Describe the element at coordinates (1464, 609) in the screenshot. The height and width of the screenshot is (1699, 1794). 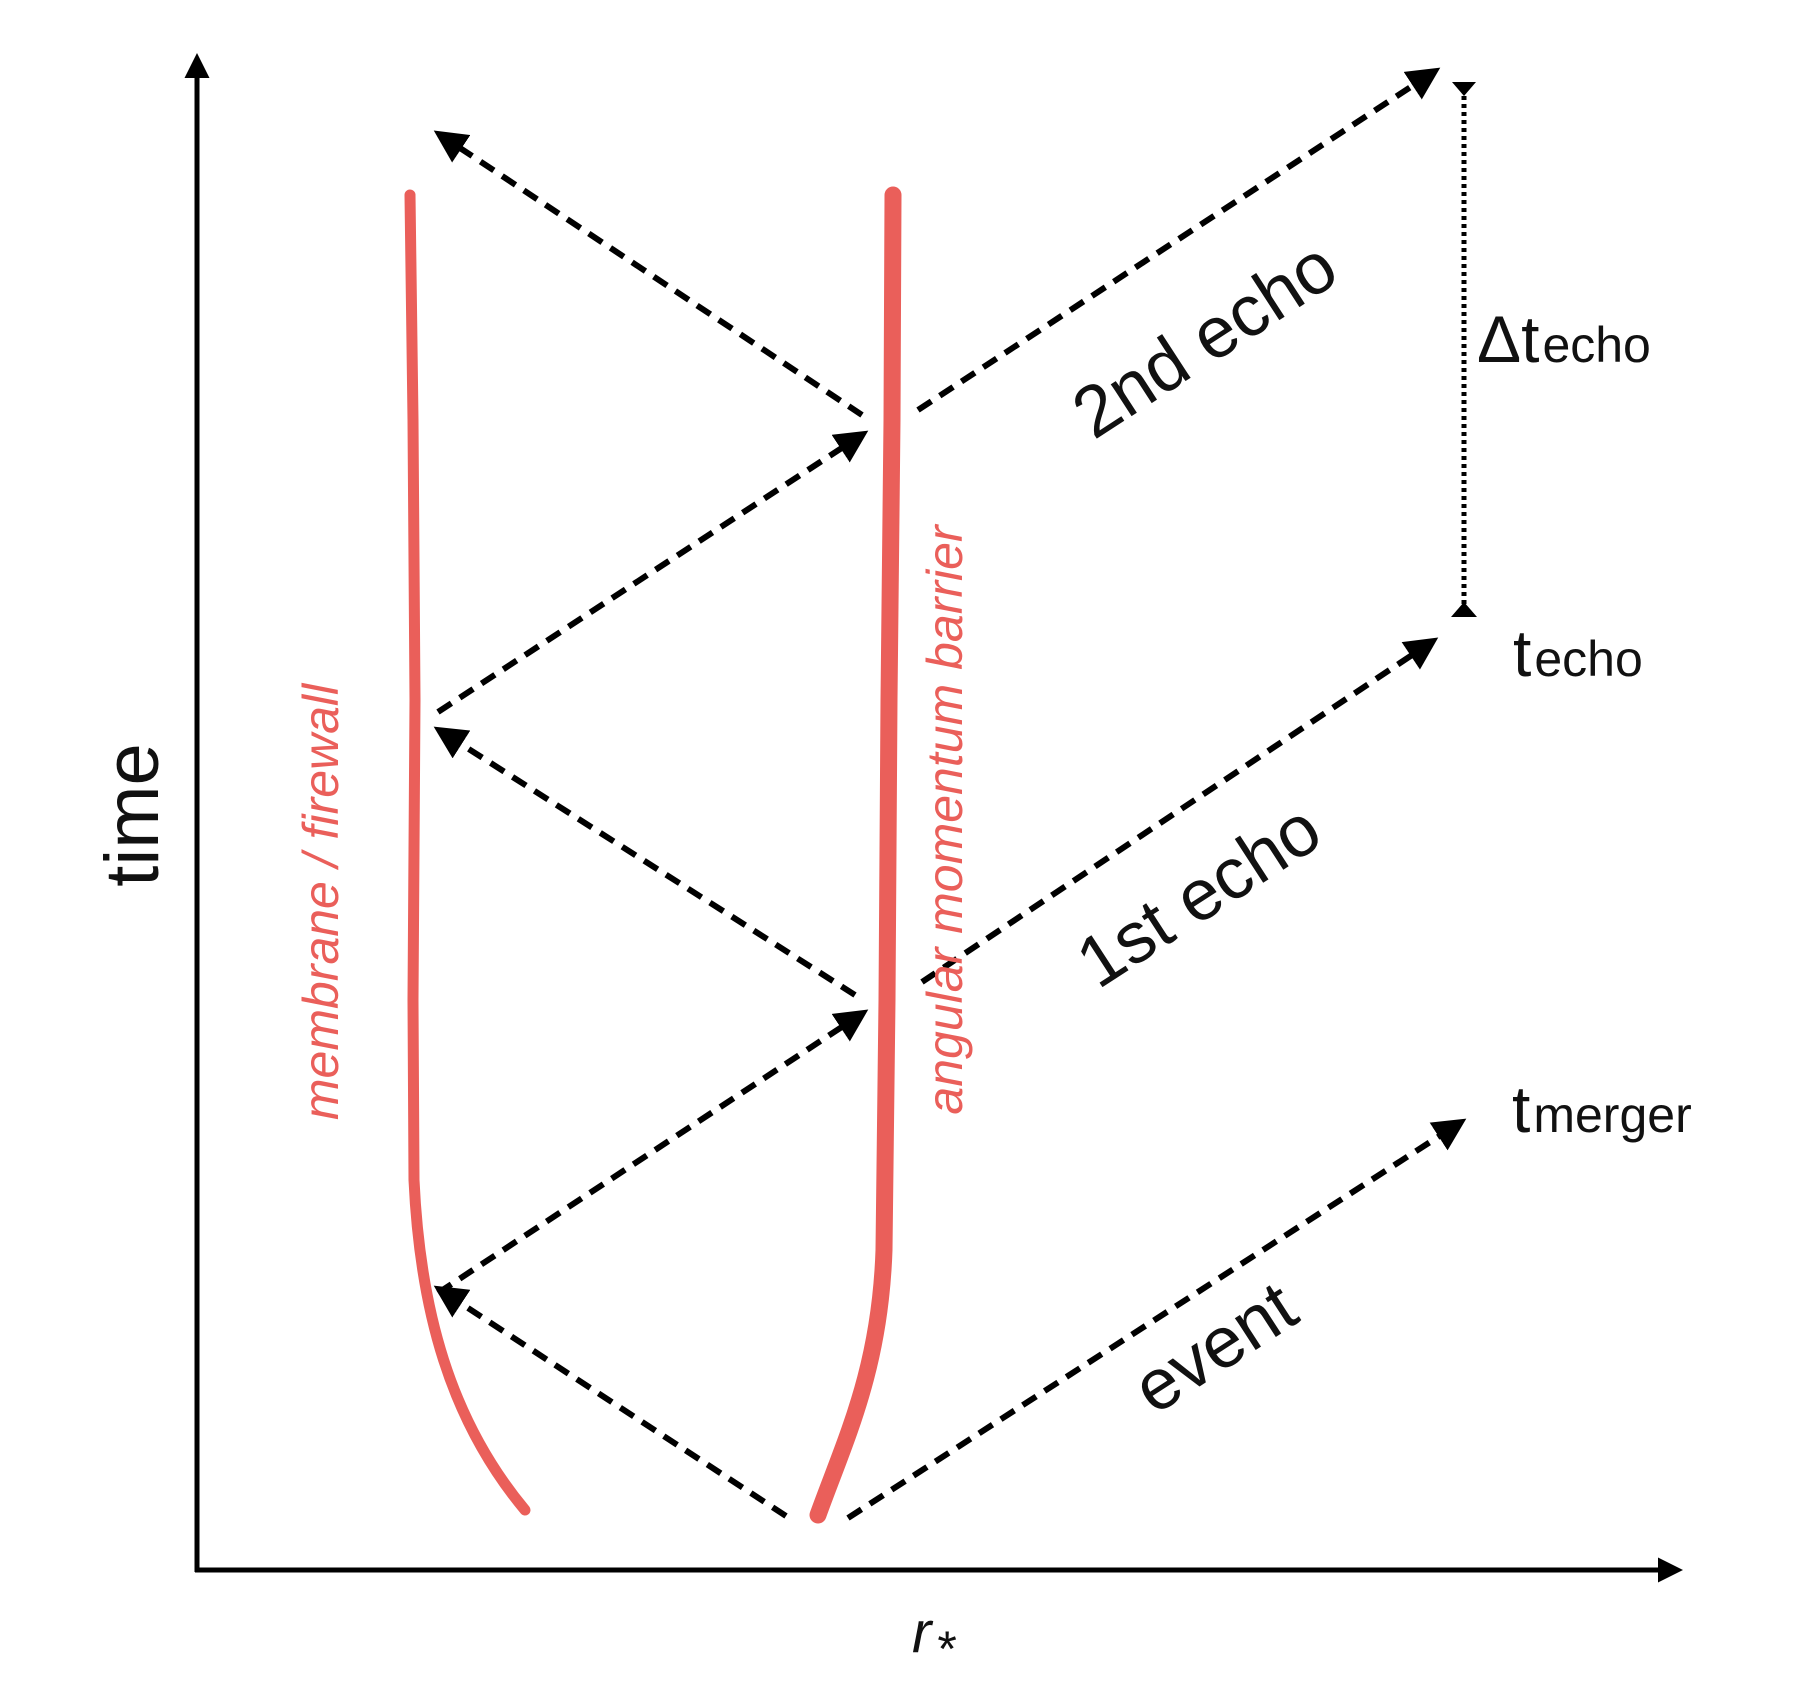
I see `delta-t-bottom-cap` at that location.